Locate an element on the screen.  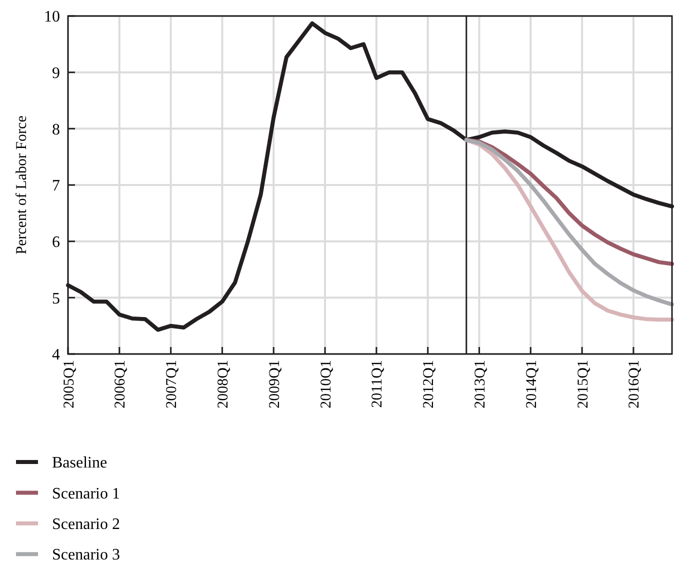
x-tick-label: 2012Q1 is located at coordinates (429, 384).